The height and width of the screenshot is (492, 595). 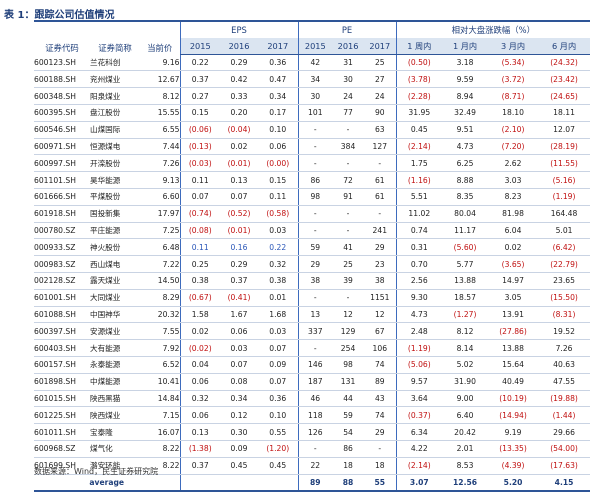 I want to click on performance-cell: 11.17, so click(x=465, y=231).